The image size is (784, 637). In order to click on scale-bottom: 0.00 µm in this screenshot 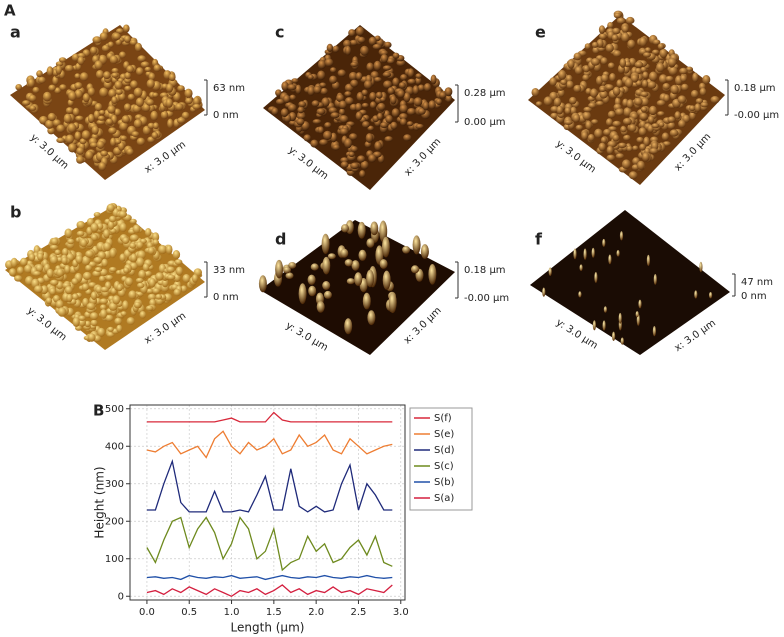, I will do `click(485, 122)`.